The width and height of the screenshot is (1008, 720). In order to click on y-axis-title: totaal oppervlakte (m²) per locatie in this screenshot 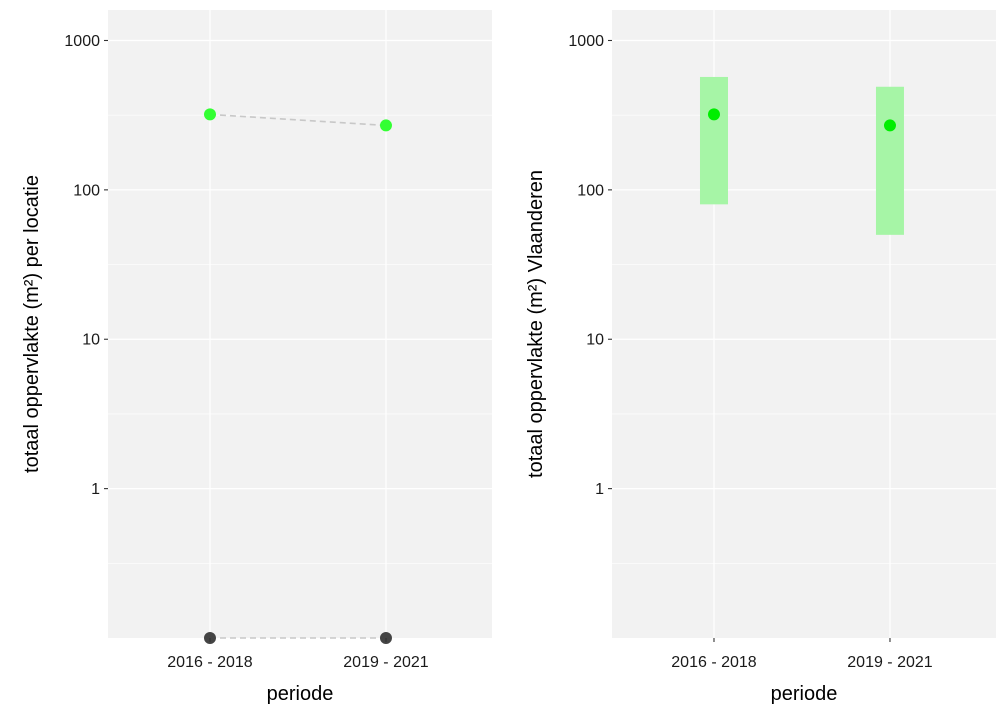, I will do `click(32, 324)`.